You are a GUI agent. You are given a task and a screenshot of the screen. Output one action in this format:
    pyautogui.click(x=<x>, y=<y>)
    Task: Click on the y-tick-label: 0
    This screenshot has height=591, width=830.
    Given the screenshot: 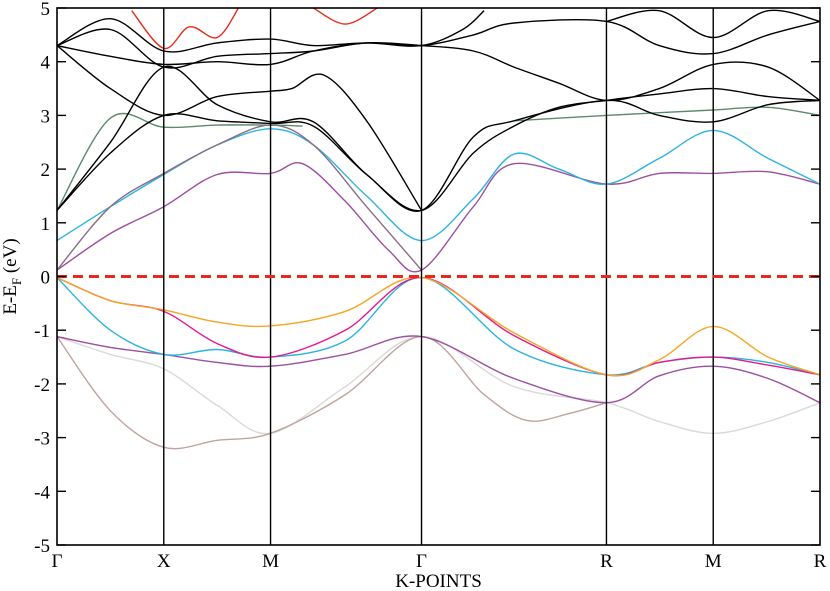 What is the action you would take?
    pyautogui.click(x=46, y=278)
    